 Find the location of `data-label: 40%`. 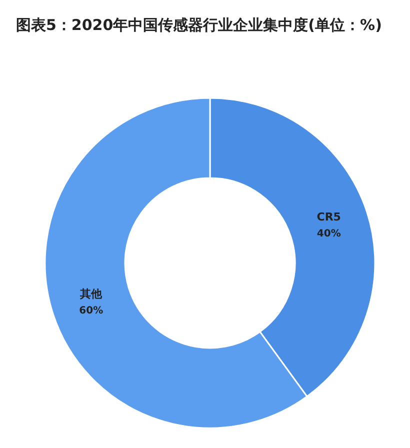

data-label: 40% is located at coordinates (328, 234).